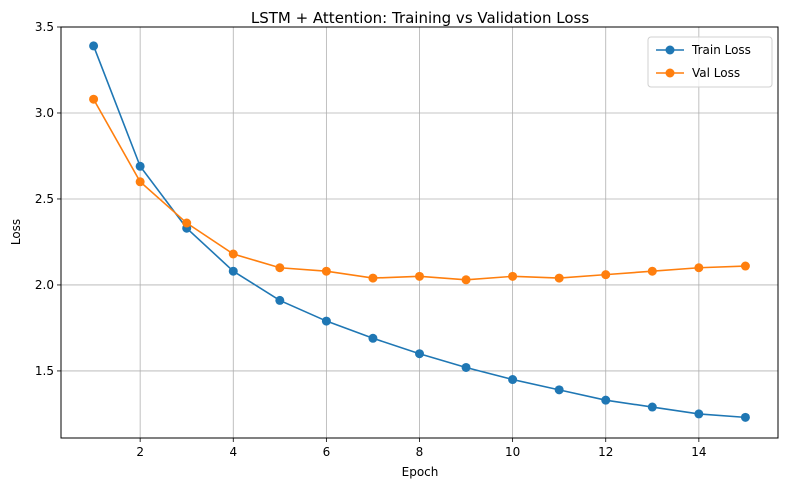 The height and width of the screenshot is (490, 790). I want to click on x-tick-label: 8, so click(420, 452).